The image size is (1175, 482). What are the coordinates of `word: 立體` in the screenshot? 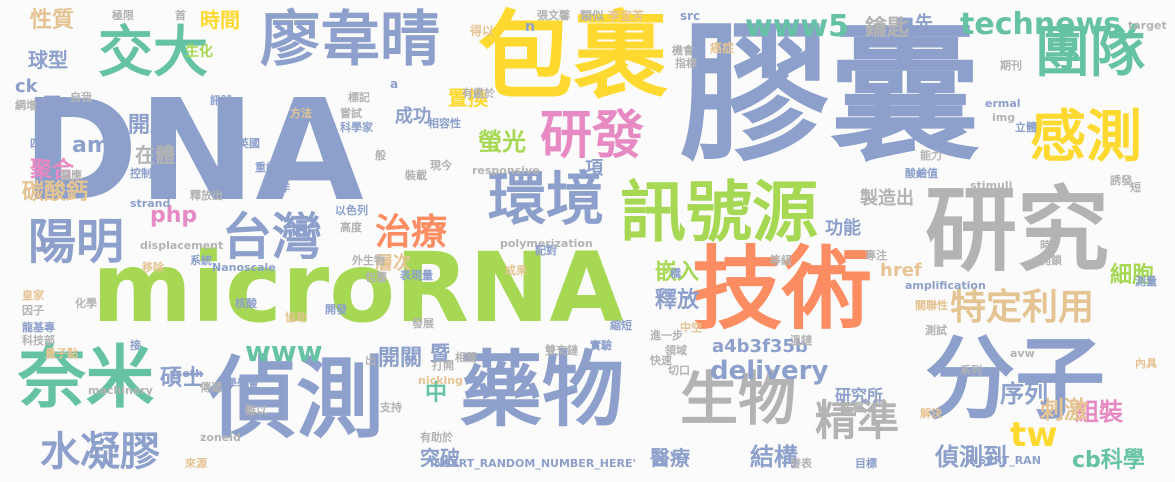 It's located at (1026, 127).